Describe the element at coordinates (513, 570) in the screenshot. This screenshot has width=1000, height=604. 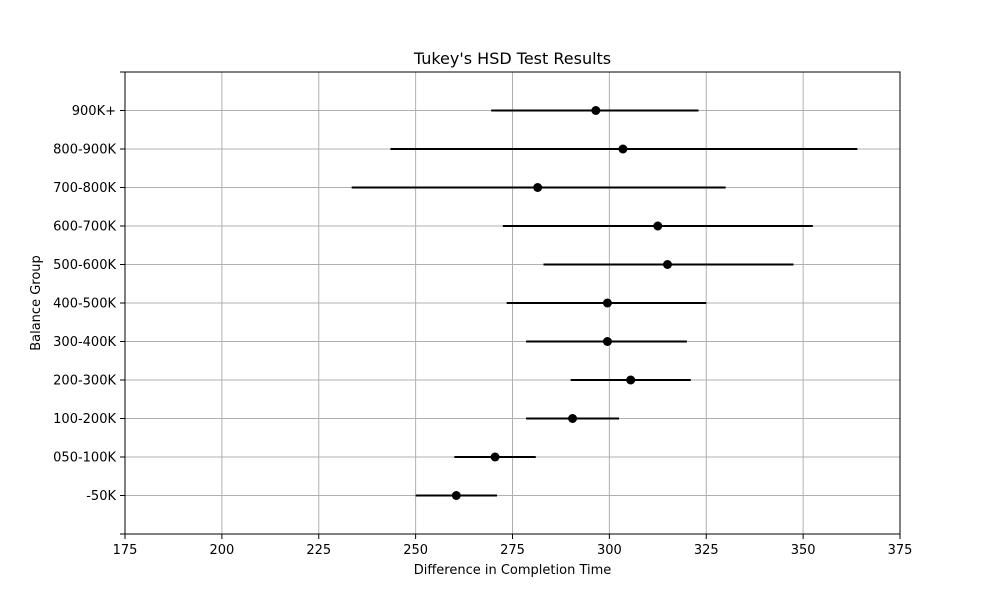
I see `x-axis-label: Difference in Completion Time` at that location.